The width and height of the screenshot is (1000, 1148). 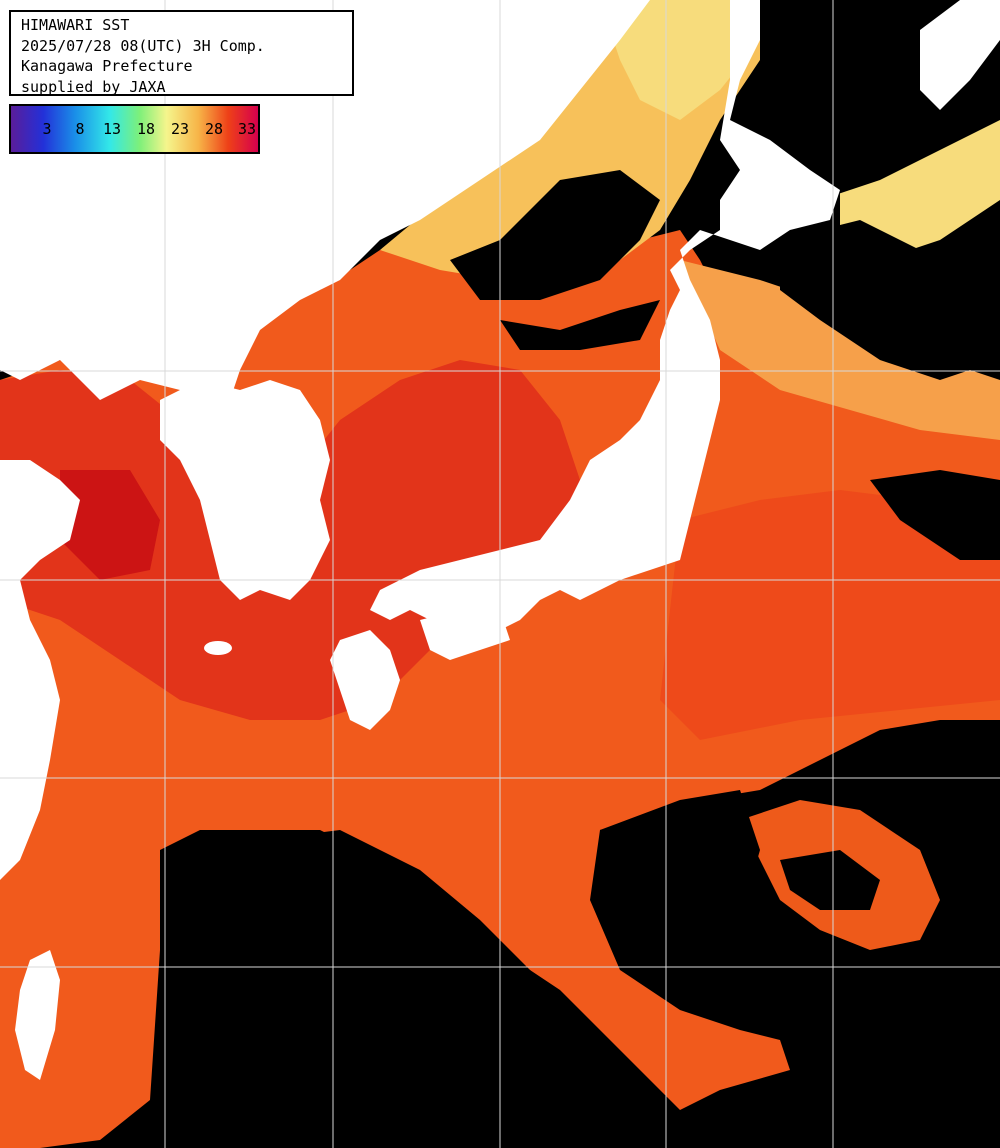 I want to click on info-title: HIMAWARI SST, so click(x=75, y=25).